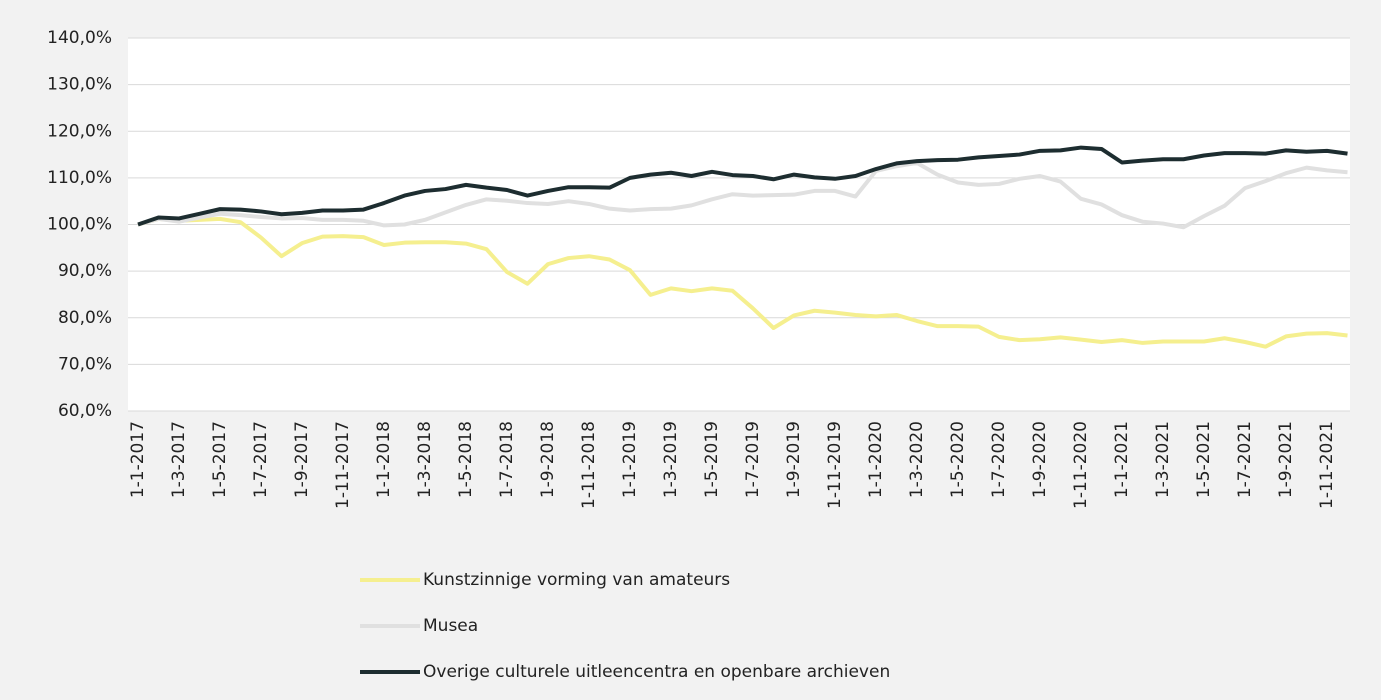  Describe the element at coordinates (589, 465) in the screenshot. I see `x-tick-label: 1-11-2018` at that location.